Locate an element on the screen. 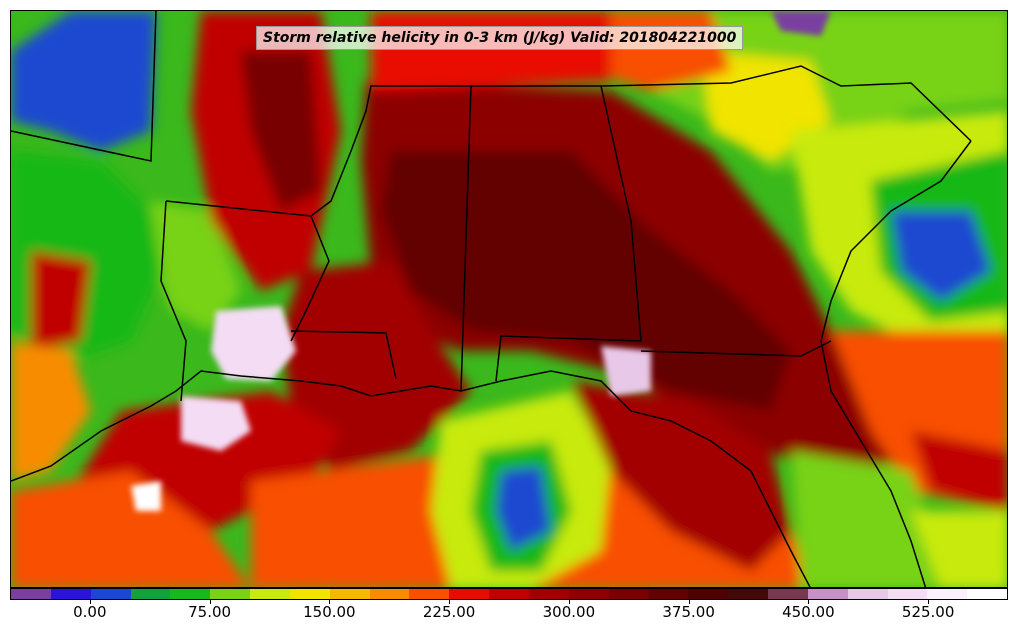 This screenshot has width=1018, height=633. colorbar-tick-label: 375.00 is located at coordinates (688, 612).